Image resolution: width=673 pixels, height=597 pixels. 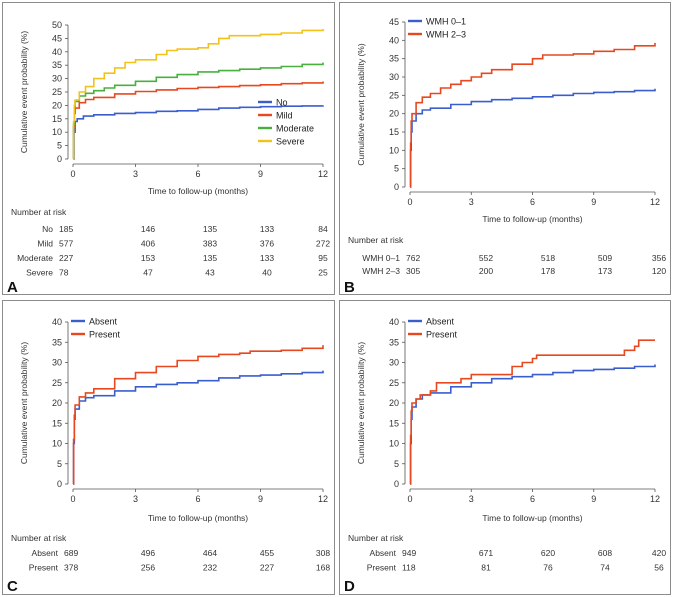 I want to click on y-tick-label: 30, so click(x=57, y=363).